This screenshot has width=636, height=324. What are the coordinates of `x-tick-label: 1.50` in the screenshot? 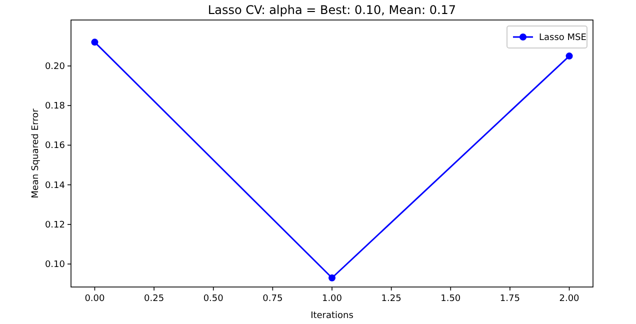 It's located at (450, 299).